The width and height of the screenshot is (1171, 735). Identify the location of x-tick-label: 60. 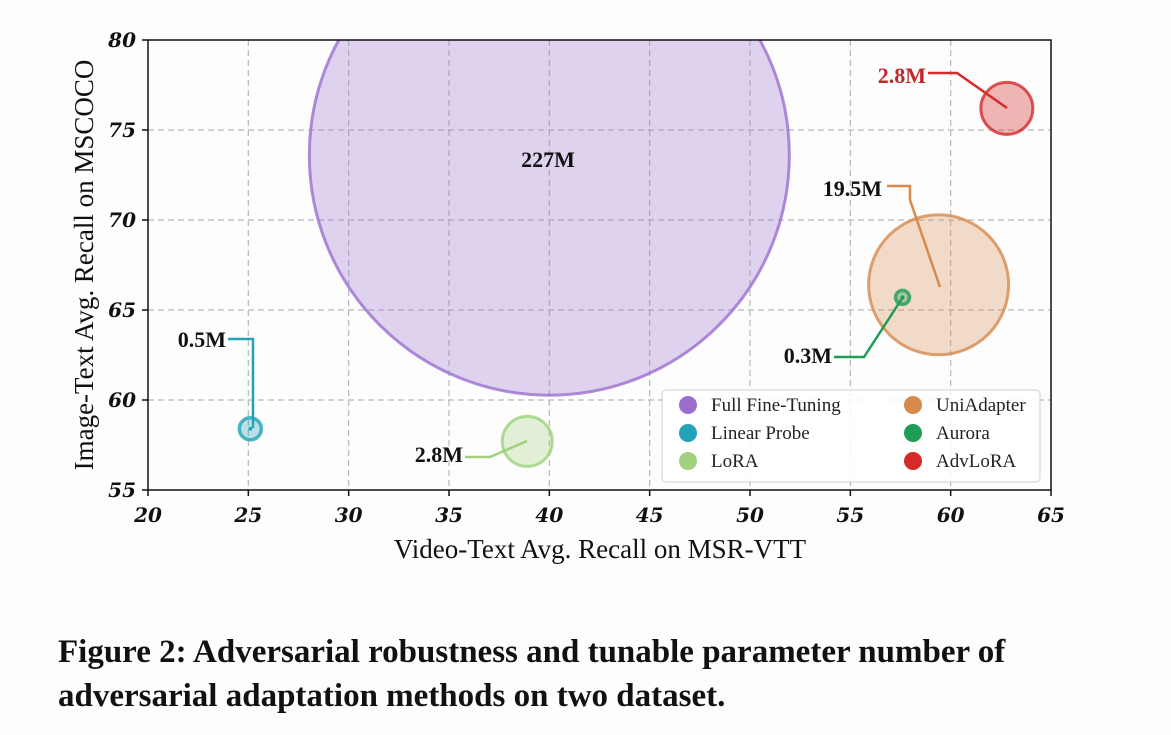
(951, 515).